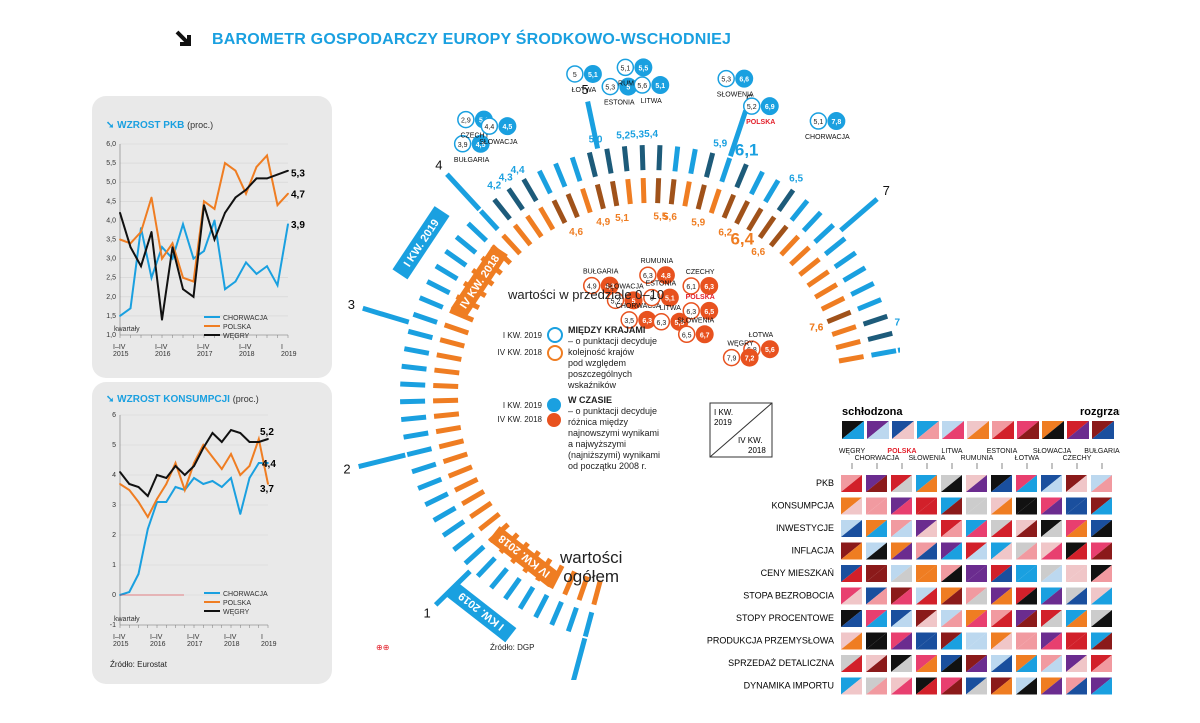  What do you see at coordinates (741, 430) in the screenshot?
I see `box-diagonal` at bounding box center [741, 430].